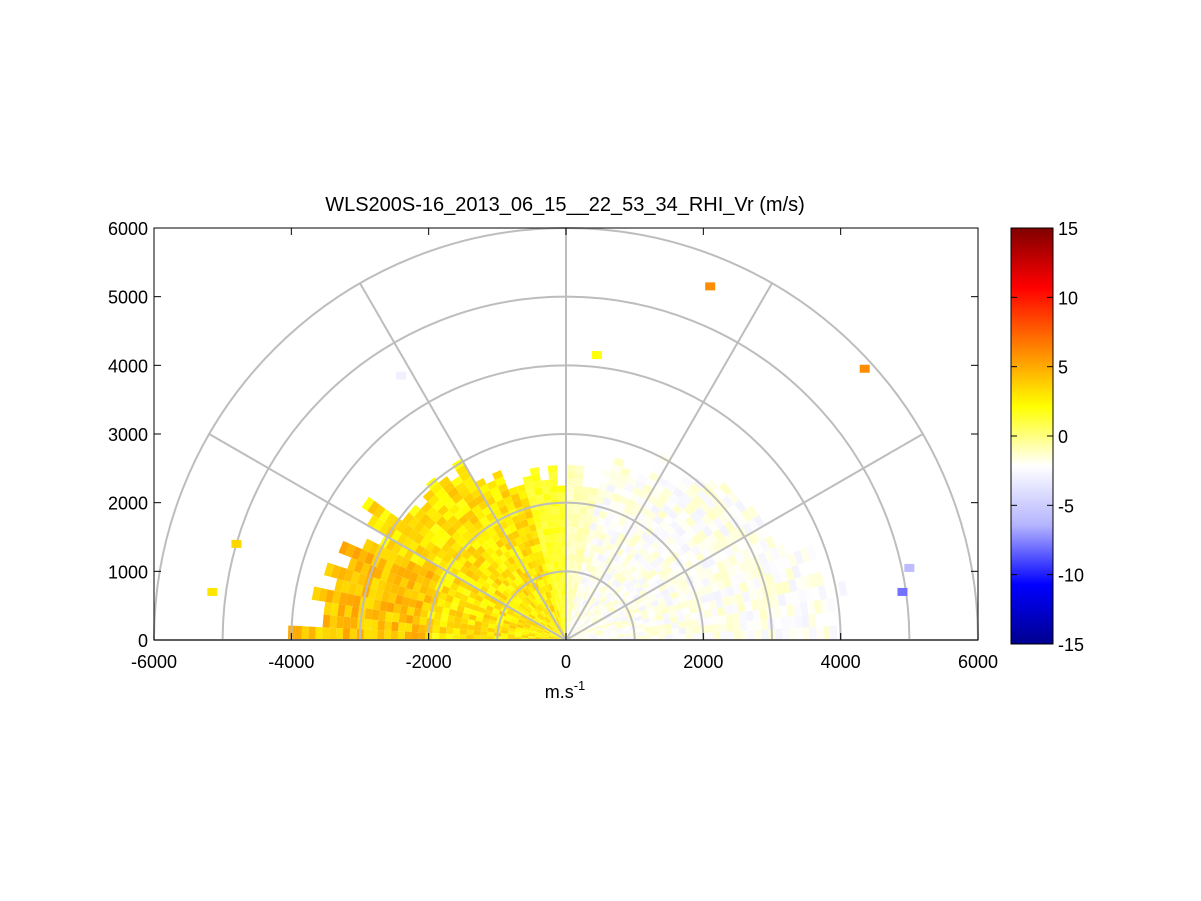 The height and width of the screenshot is (901, 1201). What do you see at coordinates (387, 537) in the screenshot?
I see `azimuth-spoke` at bounding box center [387, 537].